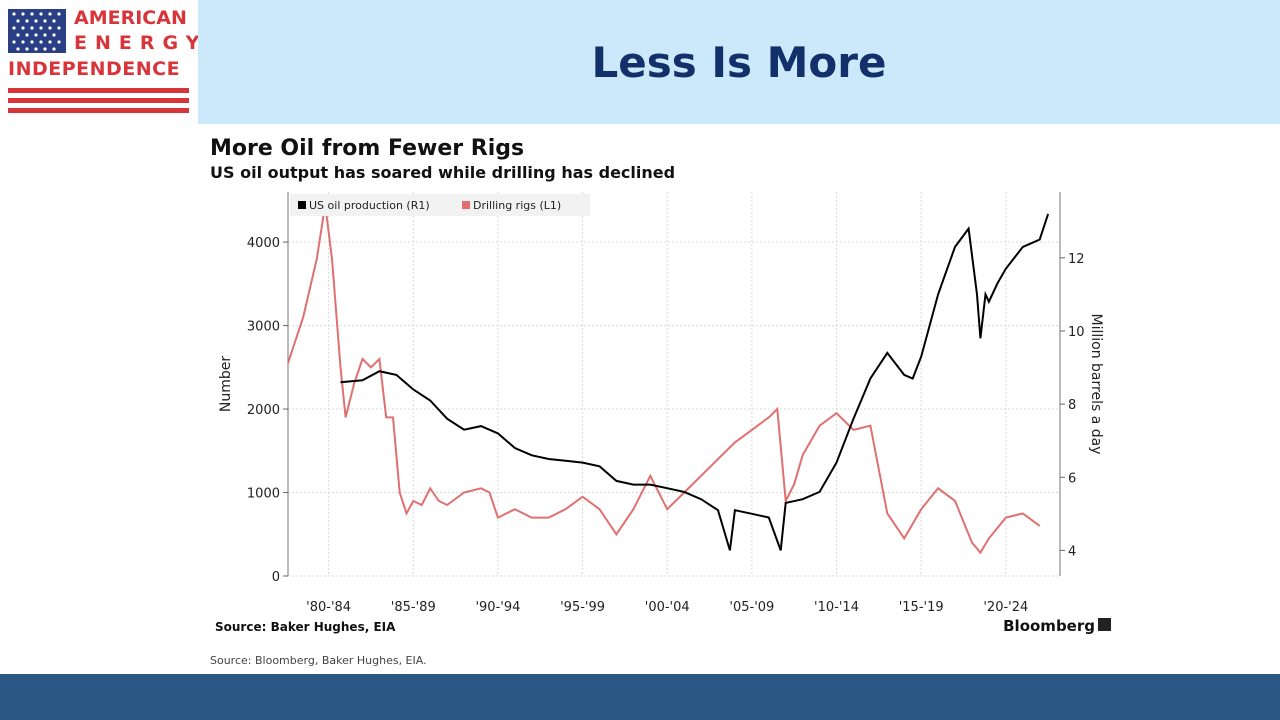  I want to click on american-energy-independence-logo: AMERICAN ENERGY INDEPENDENCE, so click(99, 62).